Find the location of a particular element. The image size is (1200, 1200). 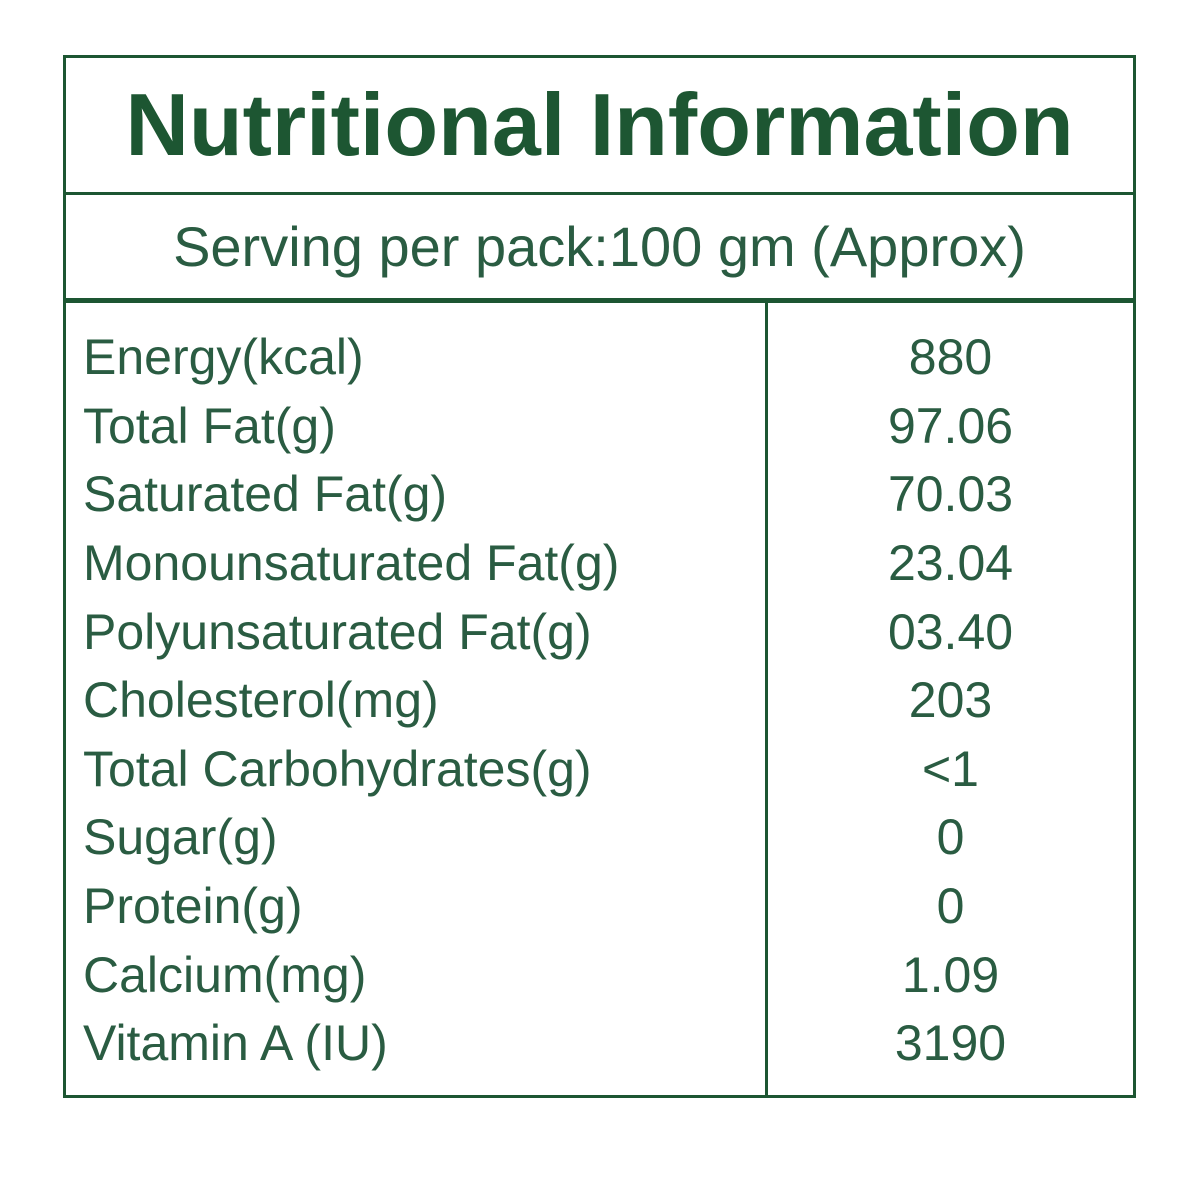

nutrient-name: Total Fat(g) is located at coordinates (209, 425).